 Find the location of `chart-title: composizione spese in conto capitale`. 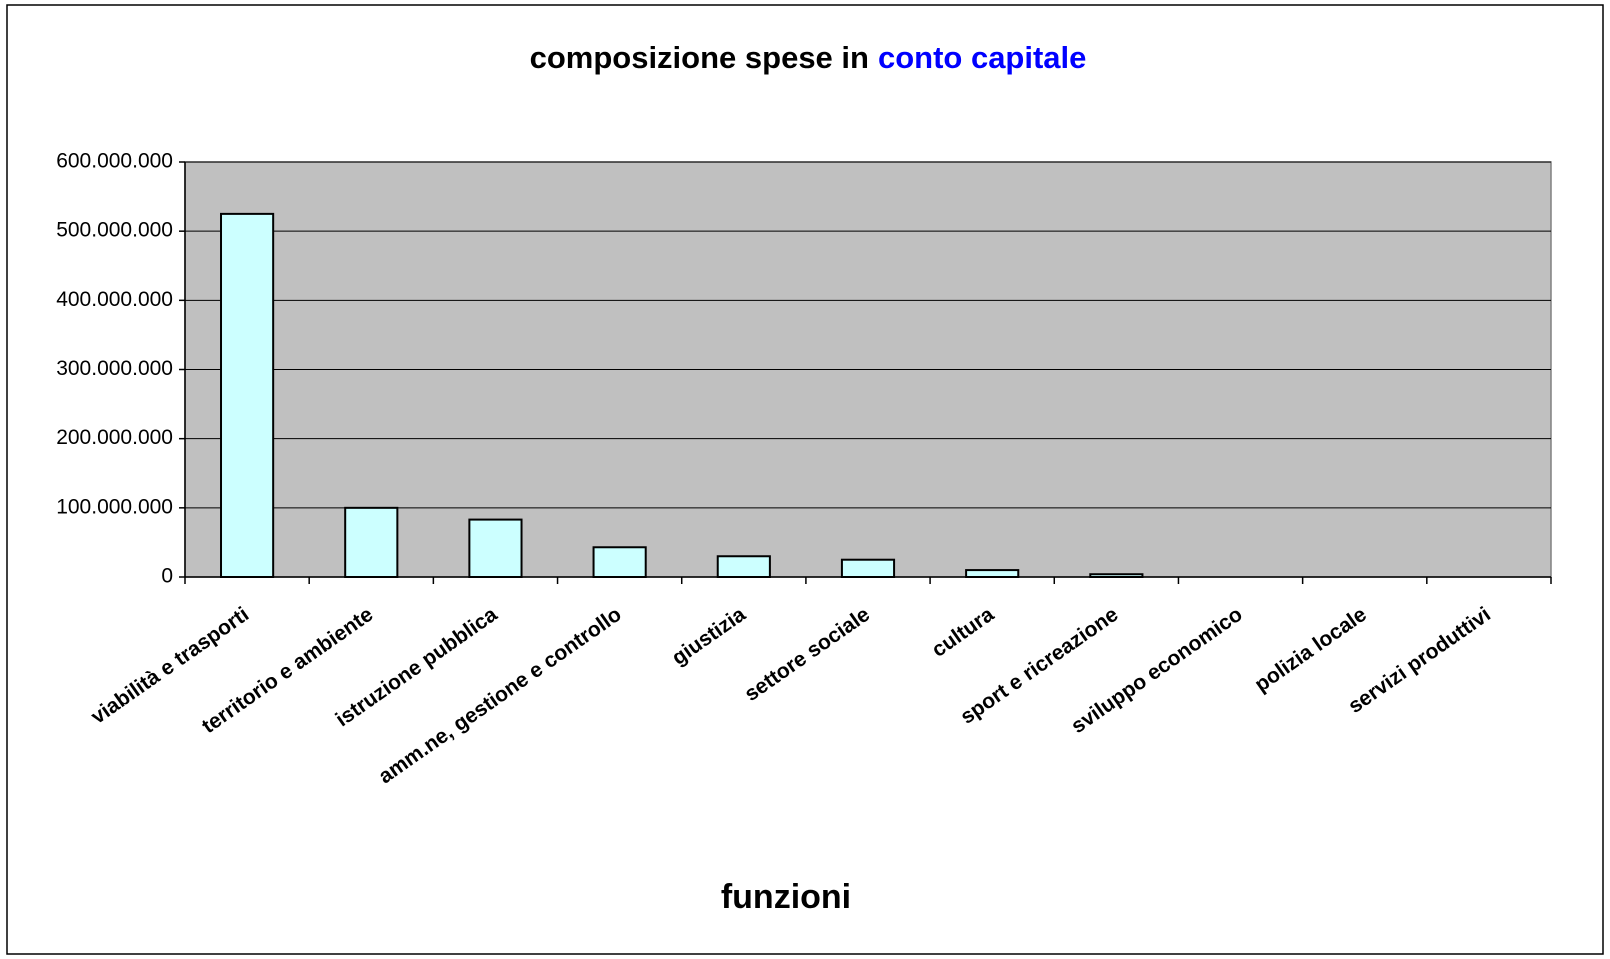

chart-title: composizione spese in conto capitale is located at coordinates (808, 57).